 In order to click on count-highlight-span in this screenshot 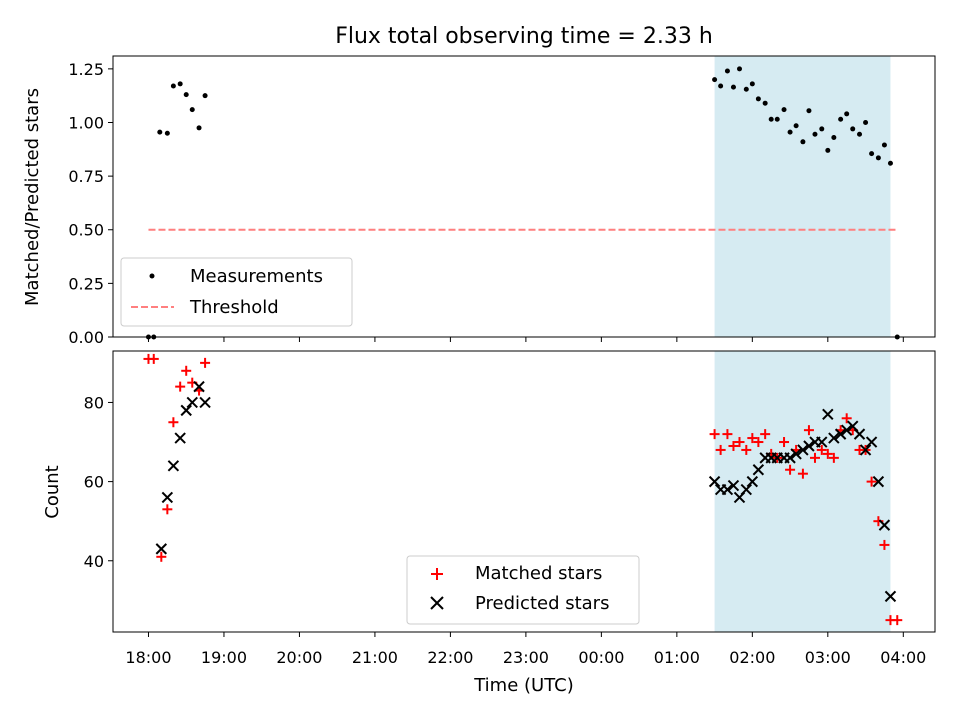, I will do `click(802, 491)`.